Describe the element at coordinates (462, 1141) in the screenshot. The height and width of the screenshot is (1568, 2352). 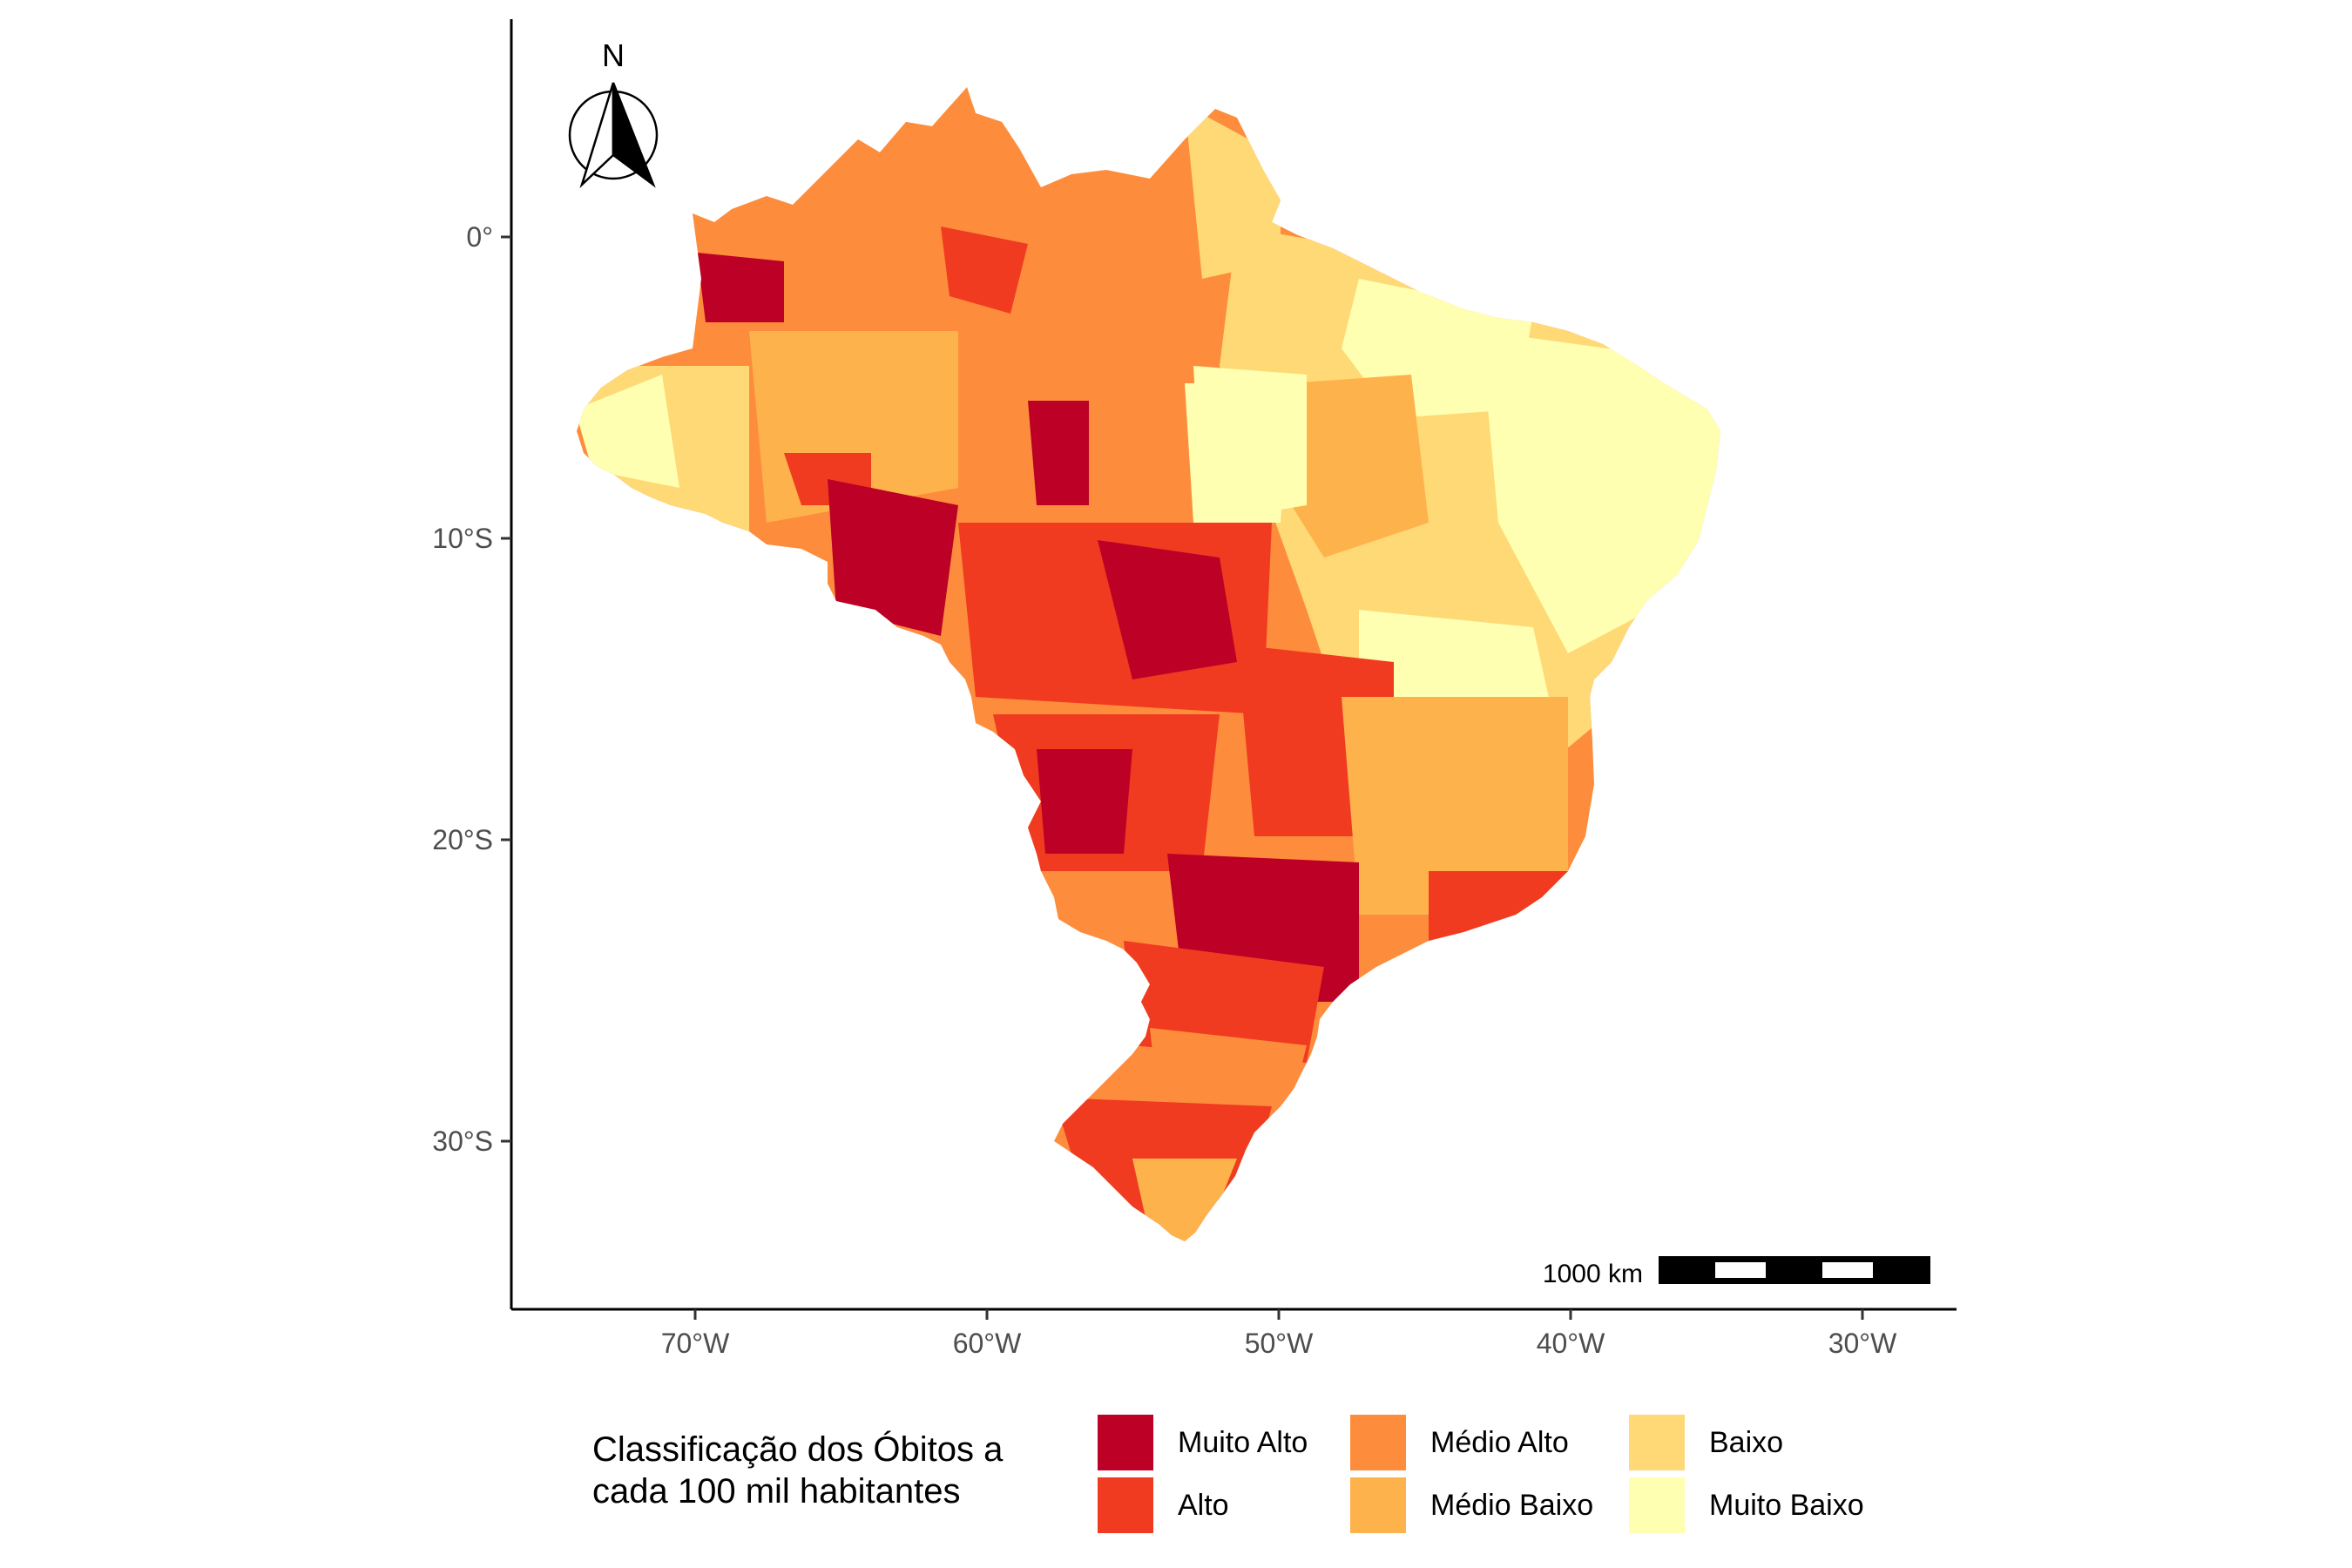
I see `y-tick-label: 30°S` at that location.